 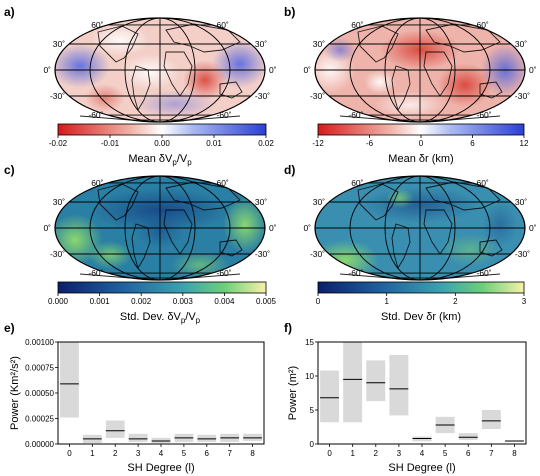 I want to click on plot-frame, so click(x=161, y=393).